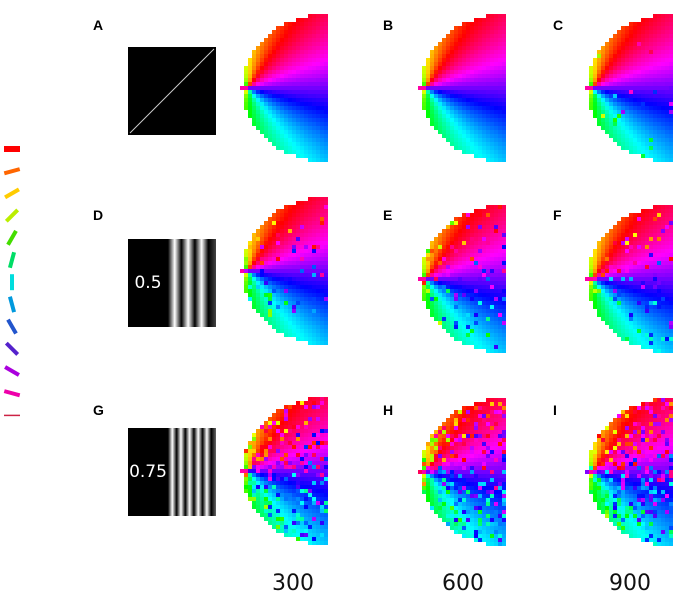  What do you see at coordinates (630, 583) in the screenshot?
I see `column-label-900: 900` at bounding box center [630, 583].